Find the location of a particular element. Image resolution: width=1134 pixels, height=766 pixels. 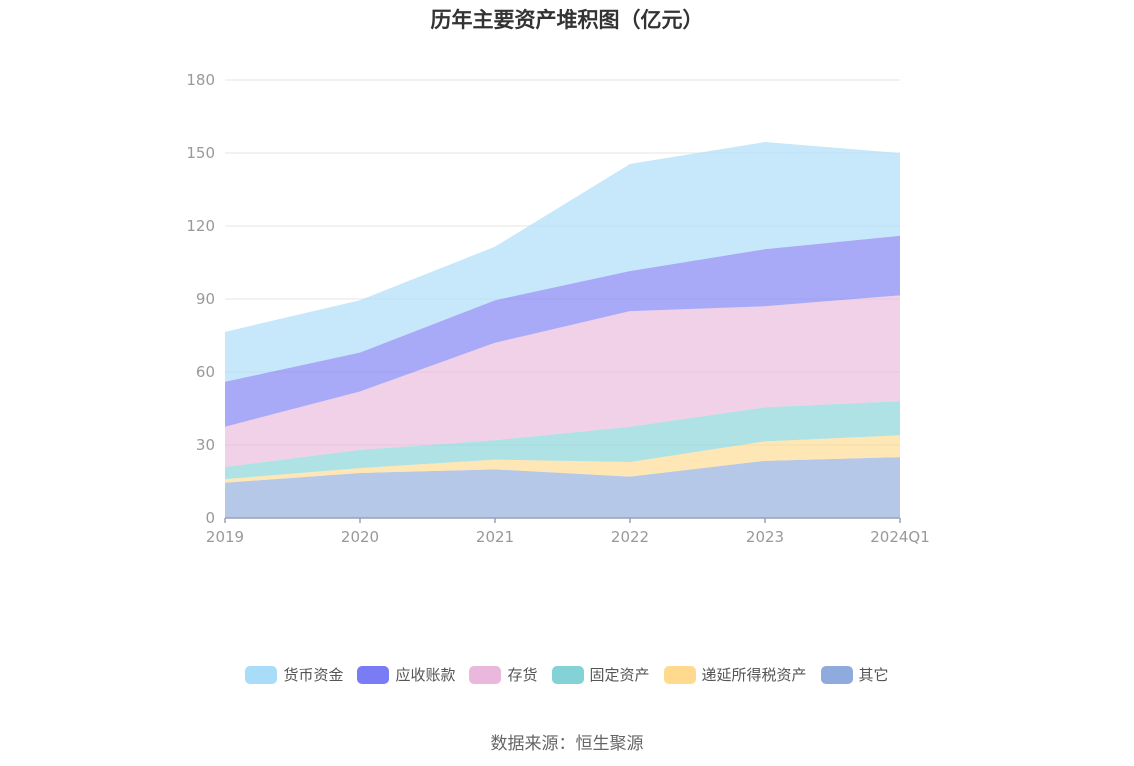

area-固定资产 is located at coordinates (562, 440).